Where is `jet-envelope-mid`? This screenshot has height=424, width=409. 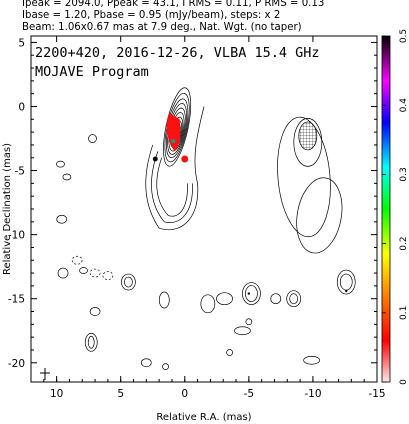 jet-envelope-mid is located at coordinates (172, 187).